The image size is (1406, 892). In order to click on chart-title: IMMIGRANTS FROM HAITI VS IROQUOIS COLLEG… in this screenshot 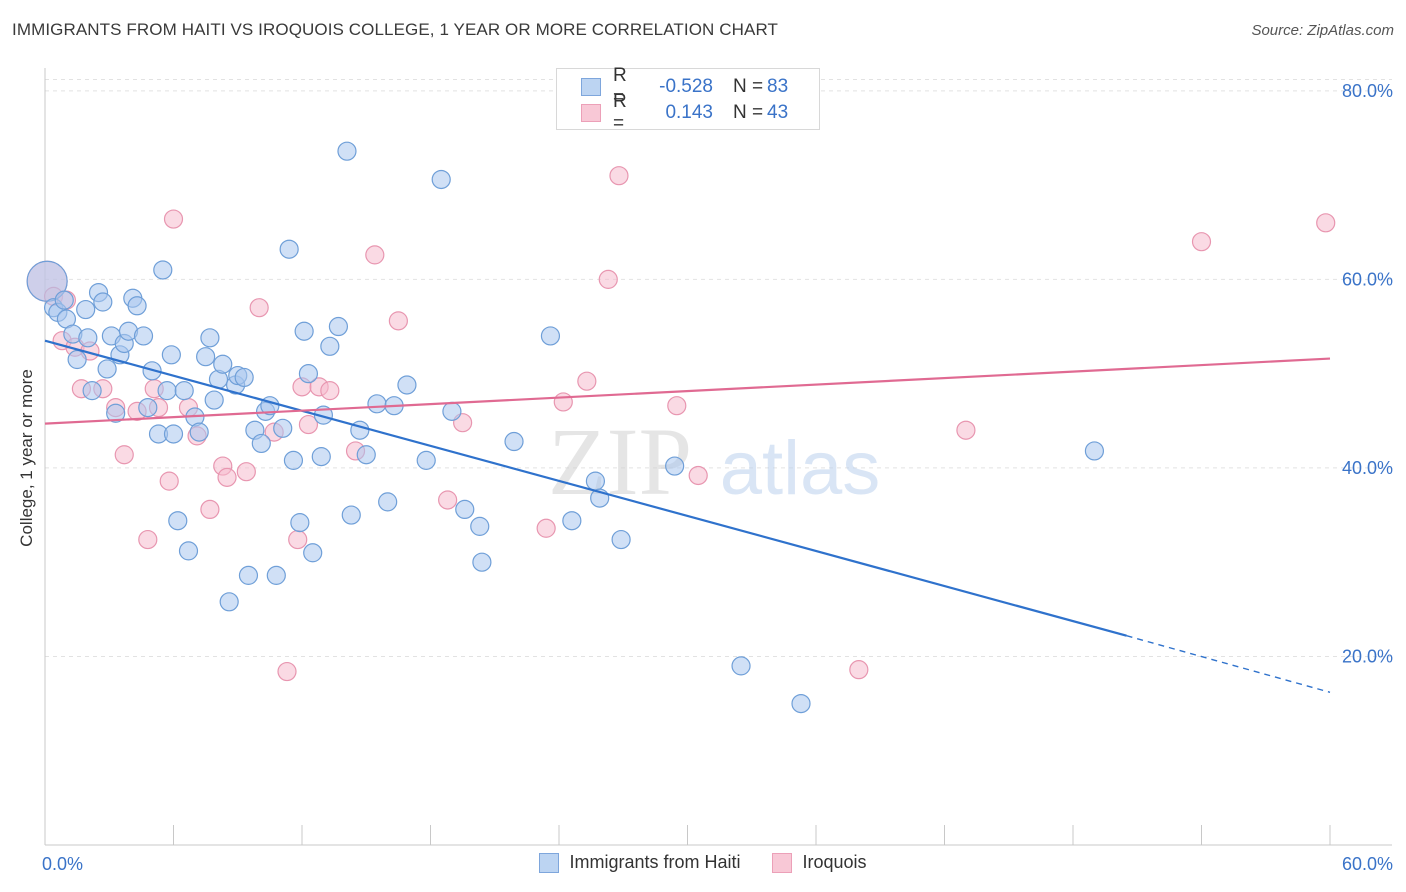, I will do `click(395, 29)`.